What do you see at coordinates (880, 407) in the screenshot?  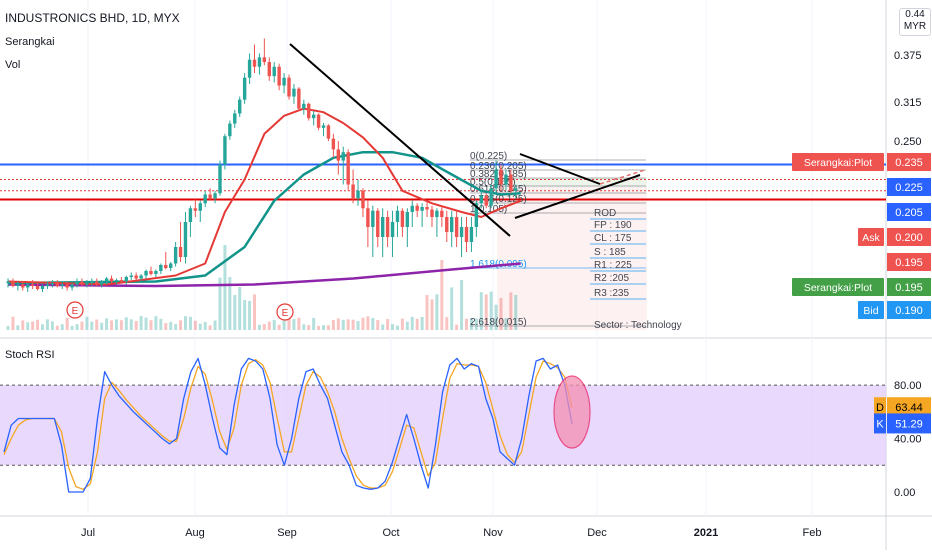 I see `stoch-d-tag-bg` at bounding box center [880, 407].